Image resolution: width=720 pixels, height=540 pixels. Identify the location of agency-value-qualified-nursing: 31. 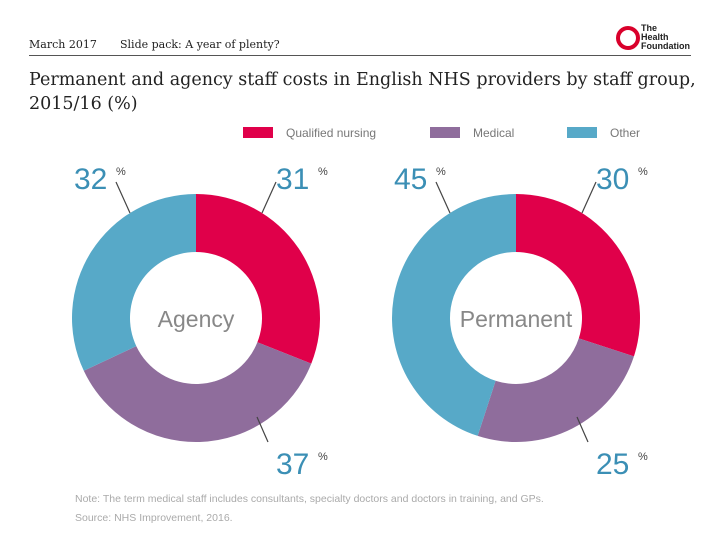
(292, 179).